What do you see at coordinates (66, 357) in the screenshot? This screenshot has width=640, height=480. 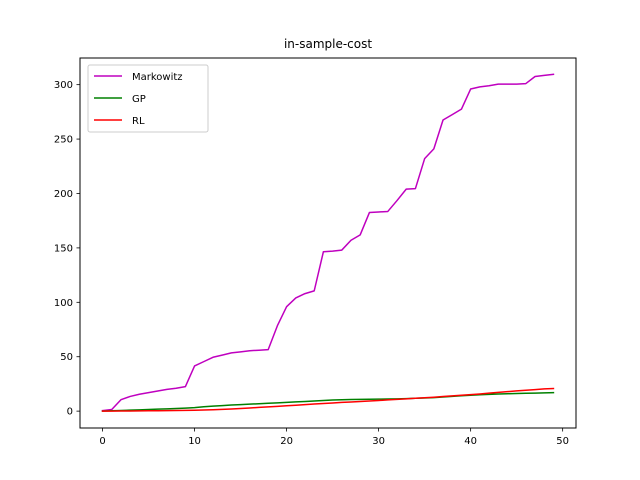 I see `y-tick-label: 50` at bounding box center [66, 357].